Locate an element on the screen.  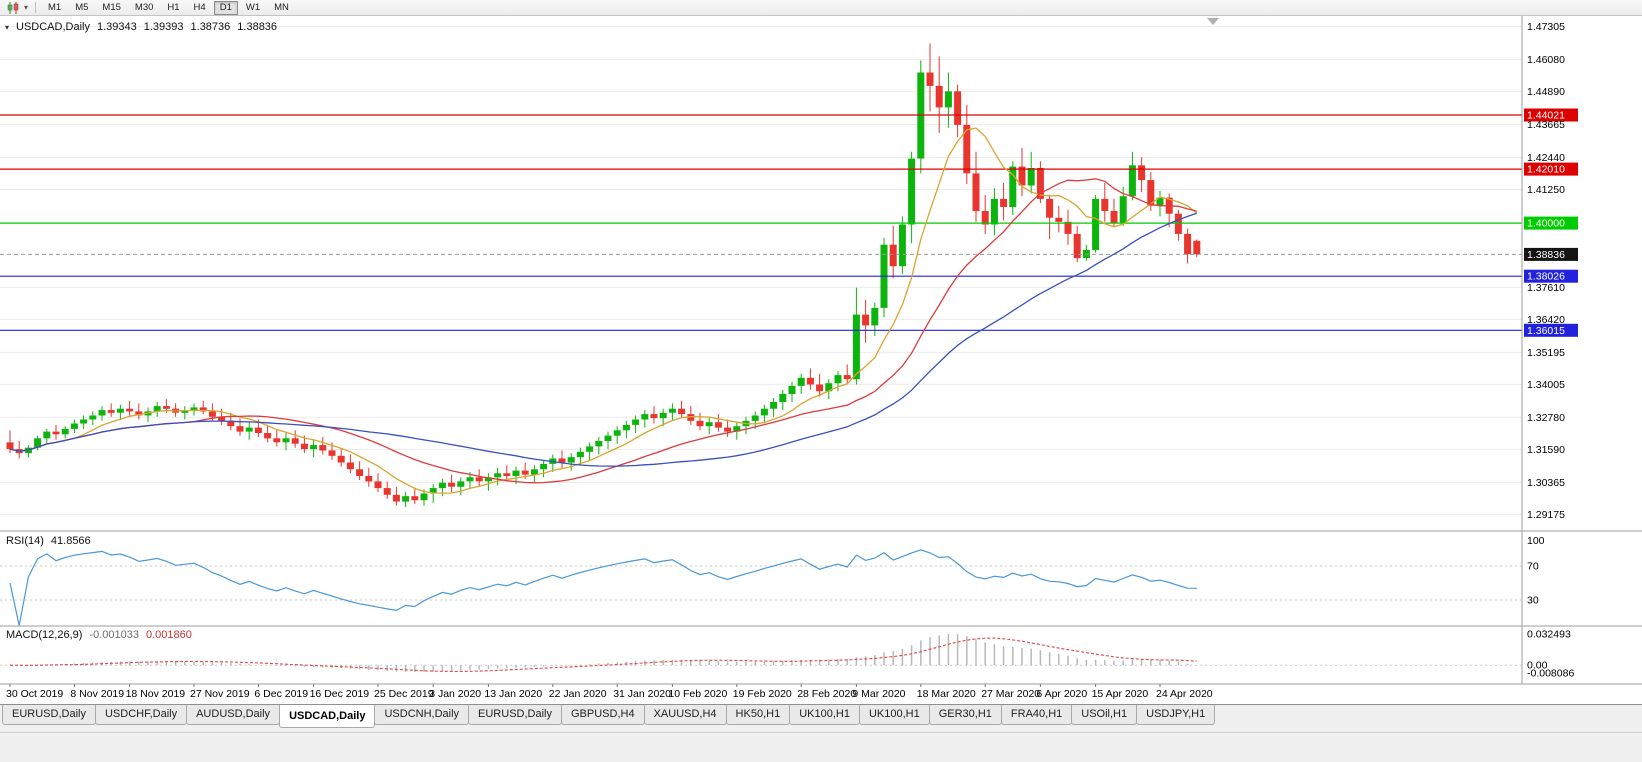
svg-text: 30 Oct 2019 is located at coordinates (34, 694).